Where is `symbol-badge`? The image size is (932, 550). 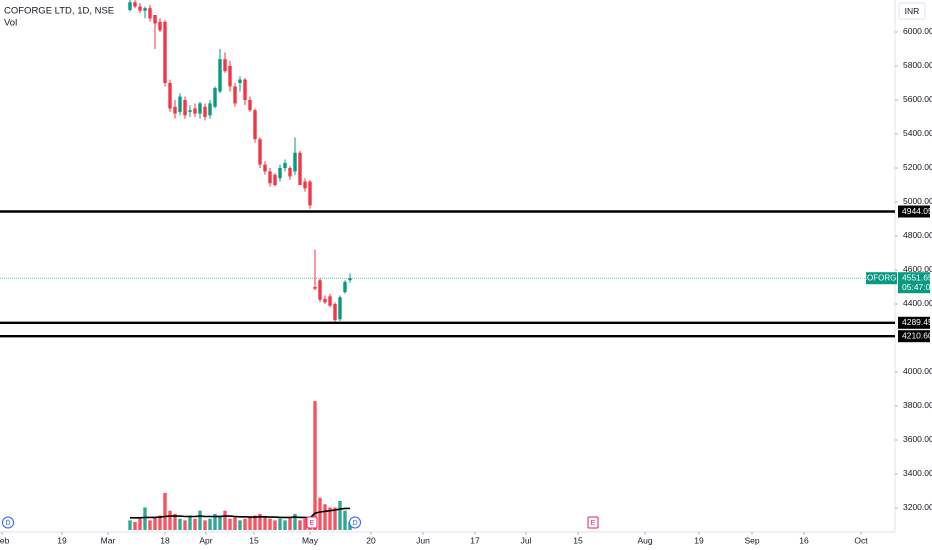
symbol-badge is located at coordinates (881, 278).